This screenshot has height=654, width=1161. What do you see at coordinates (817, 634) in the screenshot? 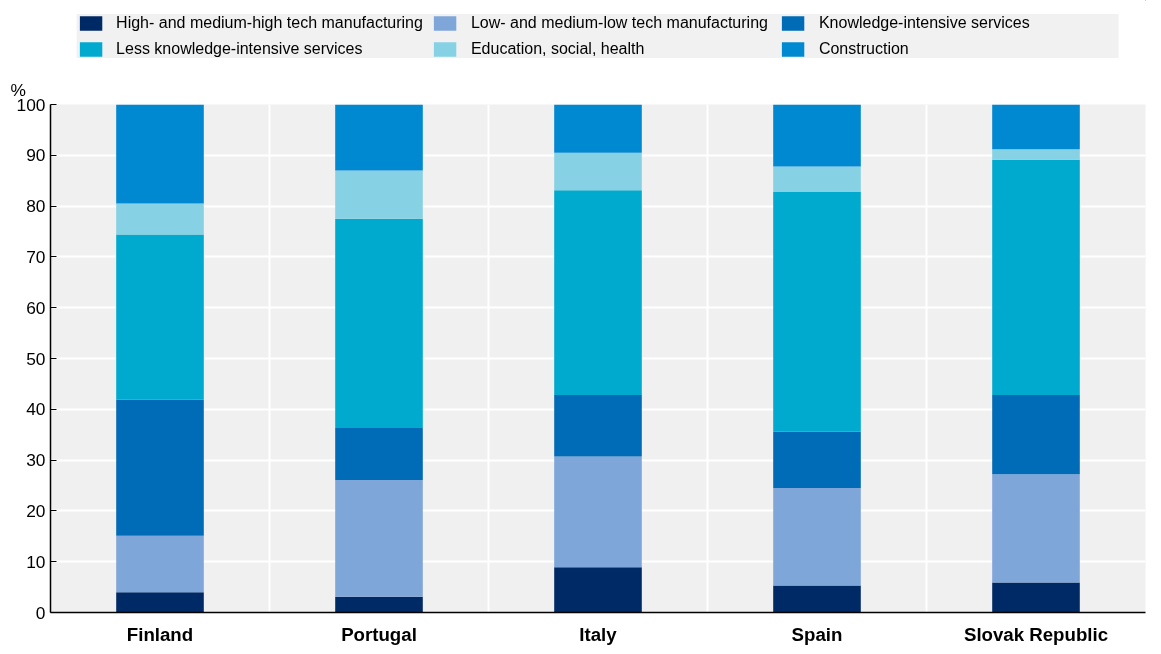
I see `x-tick-label: Spain` at bounding box center [817, 634].